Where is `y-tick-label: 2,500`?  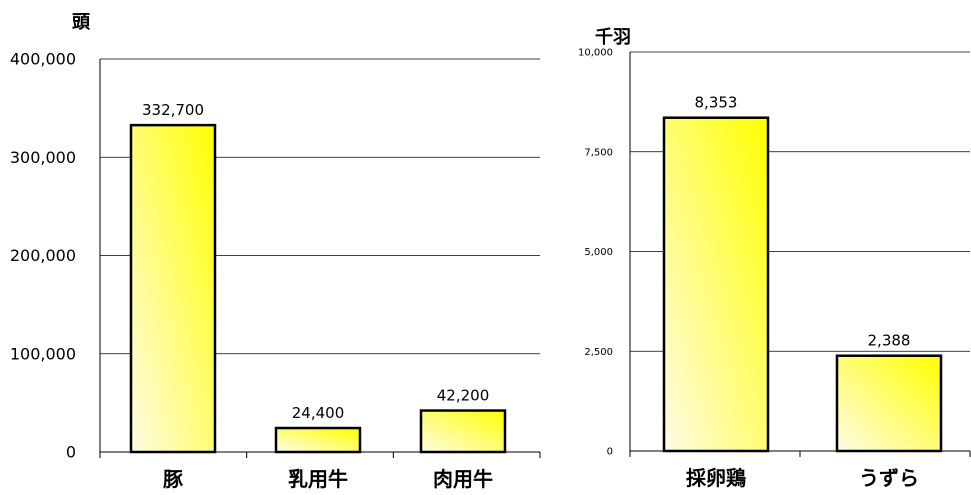
y-tick-label: 2,500 is located at coordinates (598, 352).